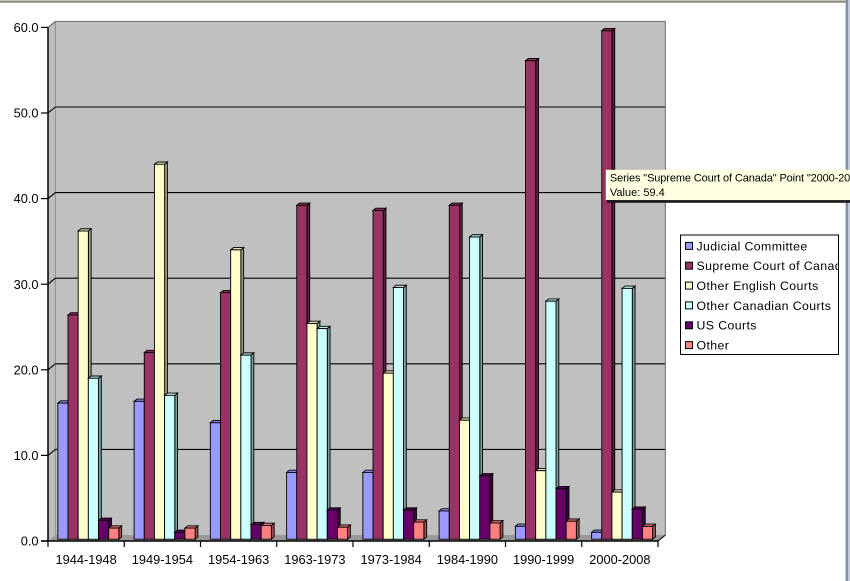 This screenshot has width=850, height=581. What do you see at coordinates (314, 559) in the screenshot?
I see `svg-text: 1963-1973` at bounding box center [314, 559].